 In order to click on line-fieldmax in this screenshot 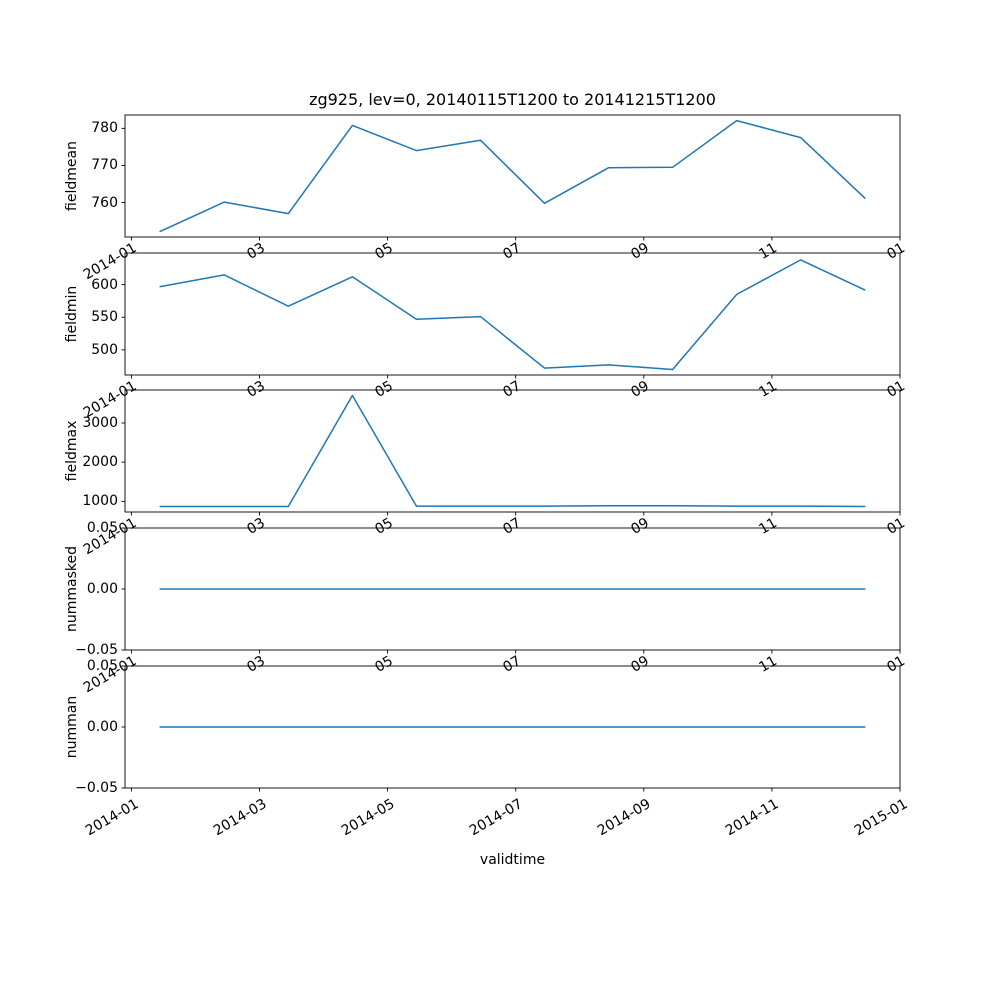, I will do `click(512, 451)`.